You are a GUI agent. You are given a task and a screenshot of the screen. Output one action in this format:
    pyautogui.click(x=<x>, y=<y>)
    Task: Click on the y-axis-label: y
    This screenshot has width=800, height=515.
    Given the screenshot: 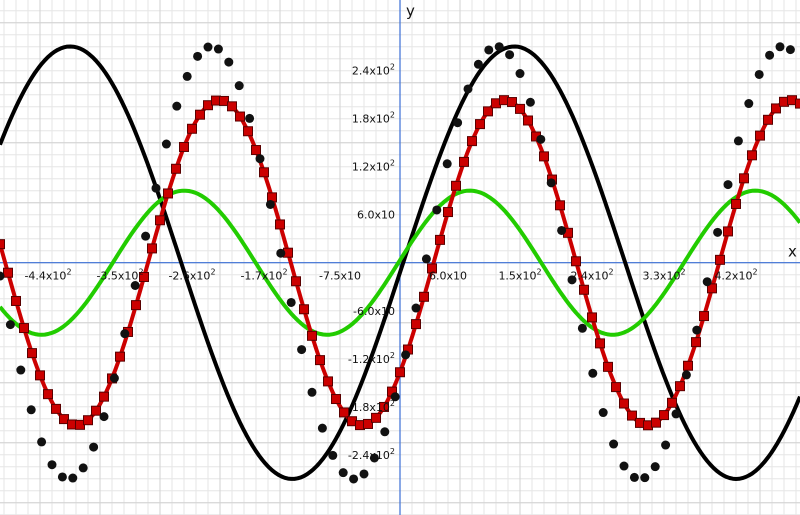 What is the action you would take?
    pyautogui.click(x=410, y=11)
    